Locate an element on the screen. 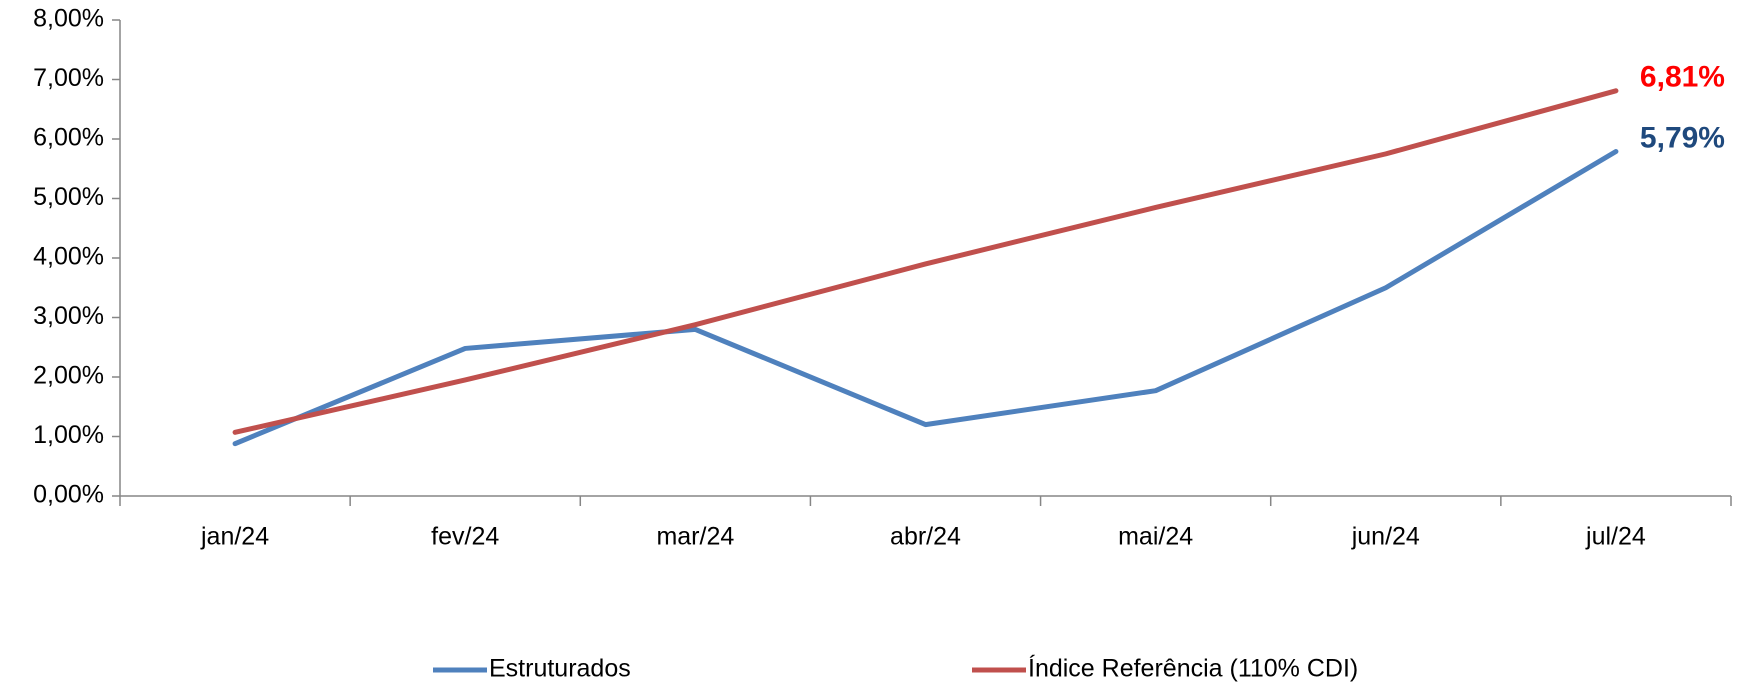 This screenshot has height=683, width=1742. y-tick-label: 0,00% is located at coordinates (68, 495).